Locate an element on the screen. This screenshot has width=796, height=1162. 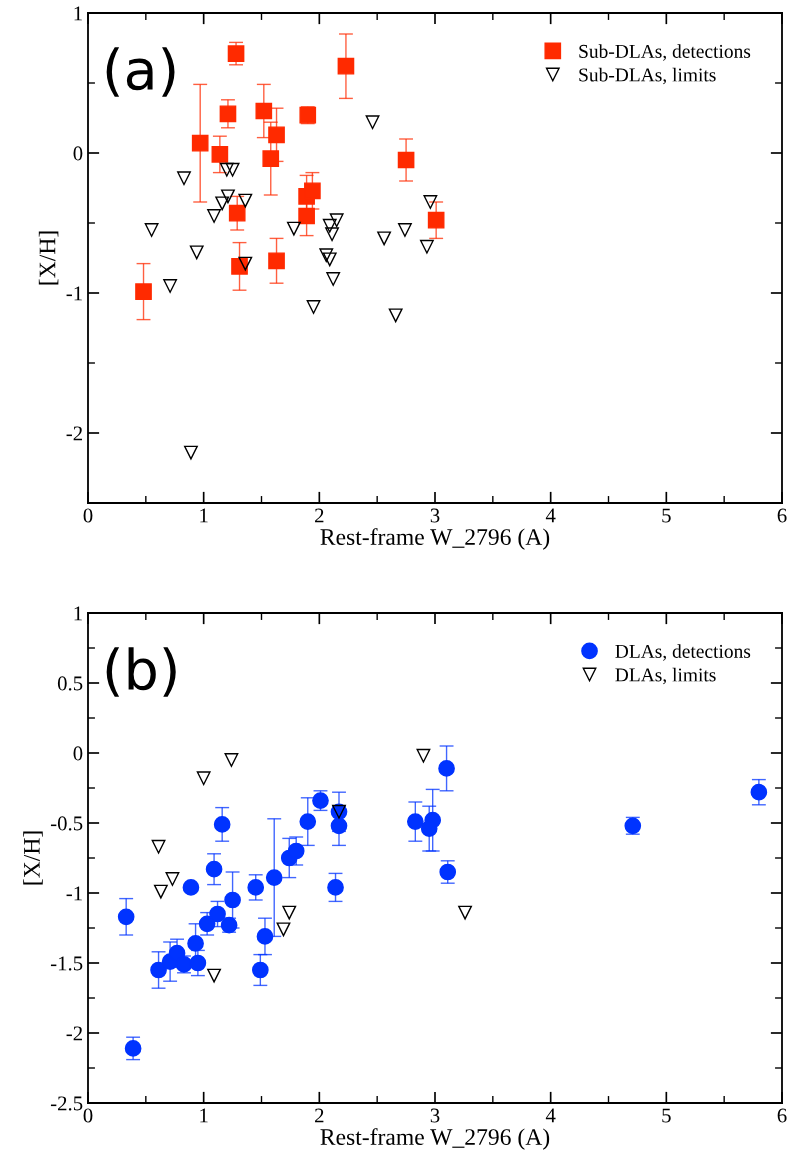
legend-label: Sub-DLAs, detections is located at coordinates (665, 52).